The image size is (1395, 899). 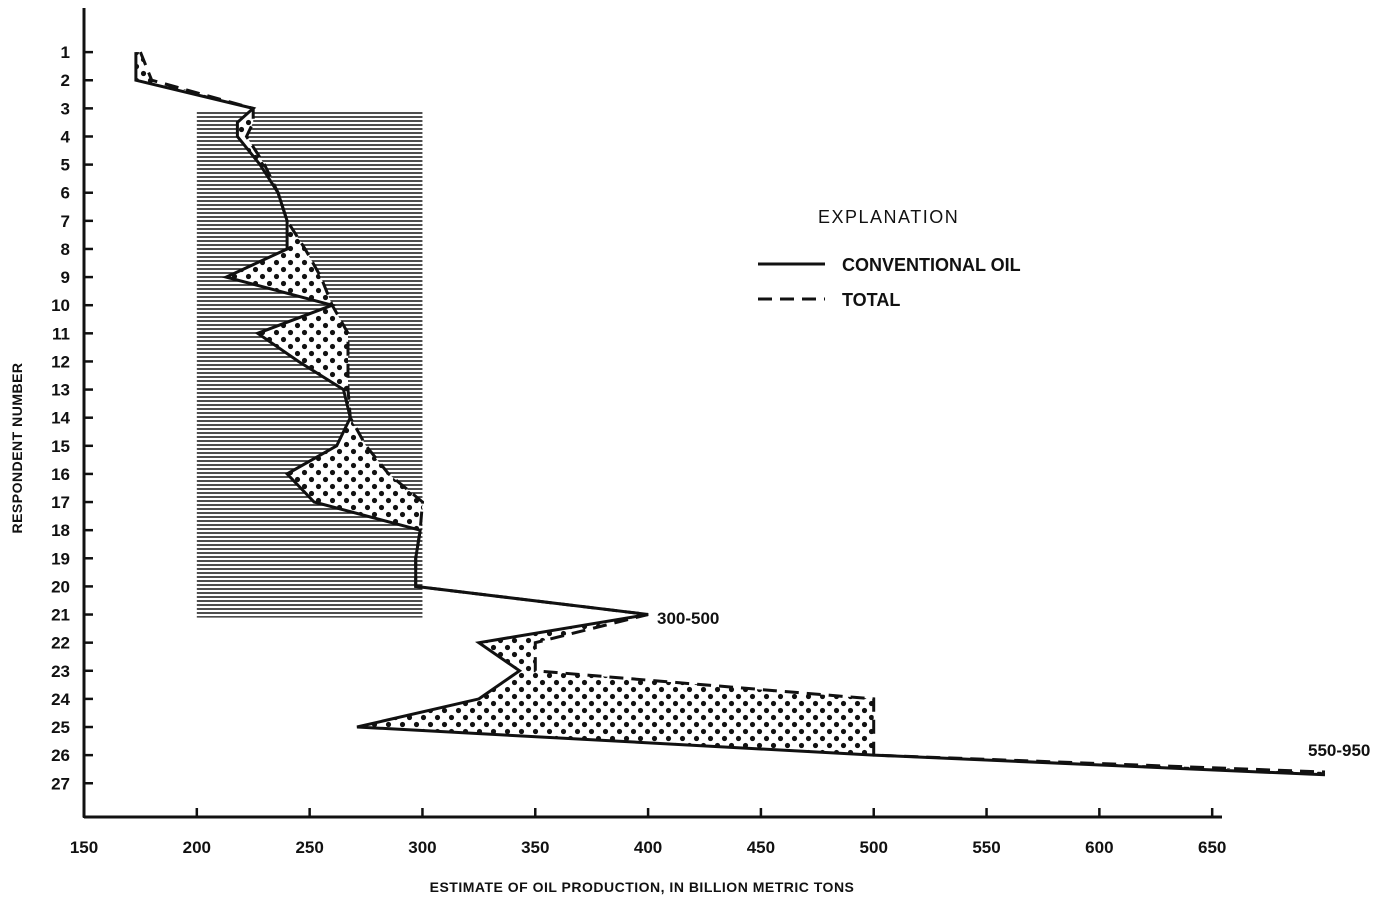 I want to click on x-tick-label: 650, so click(x=1212, y=847).